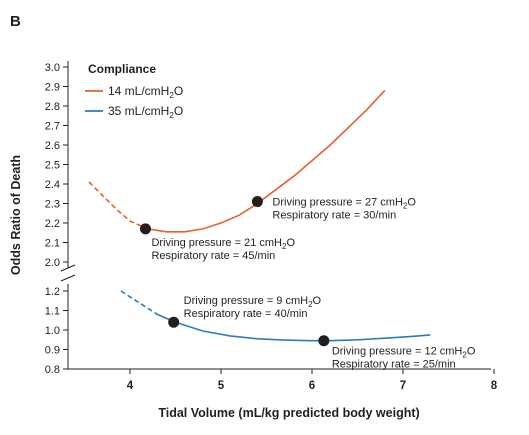  I want to click on y-tick-label: 2.0, so click(52, 263).